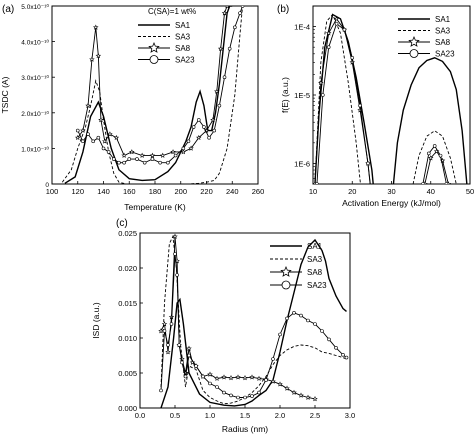 The height and width of the screenshot is (434, 474). I want to click on panel-b-series-sa8-line, so click(342, 100).